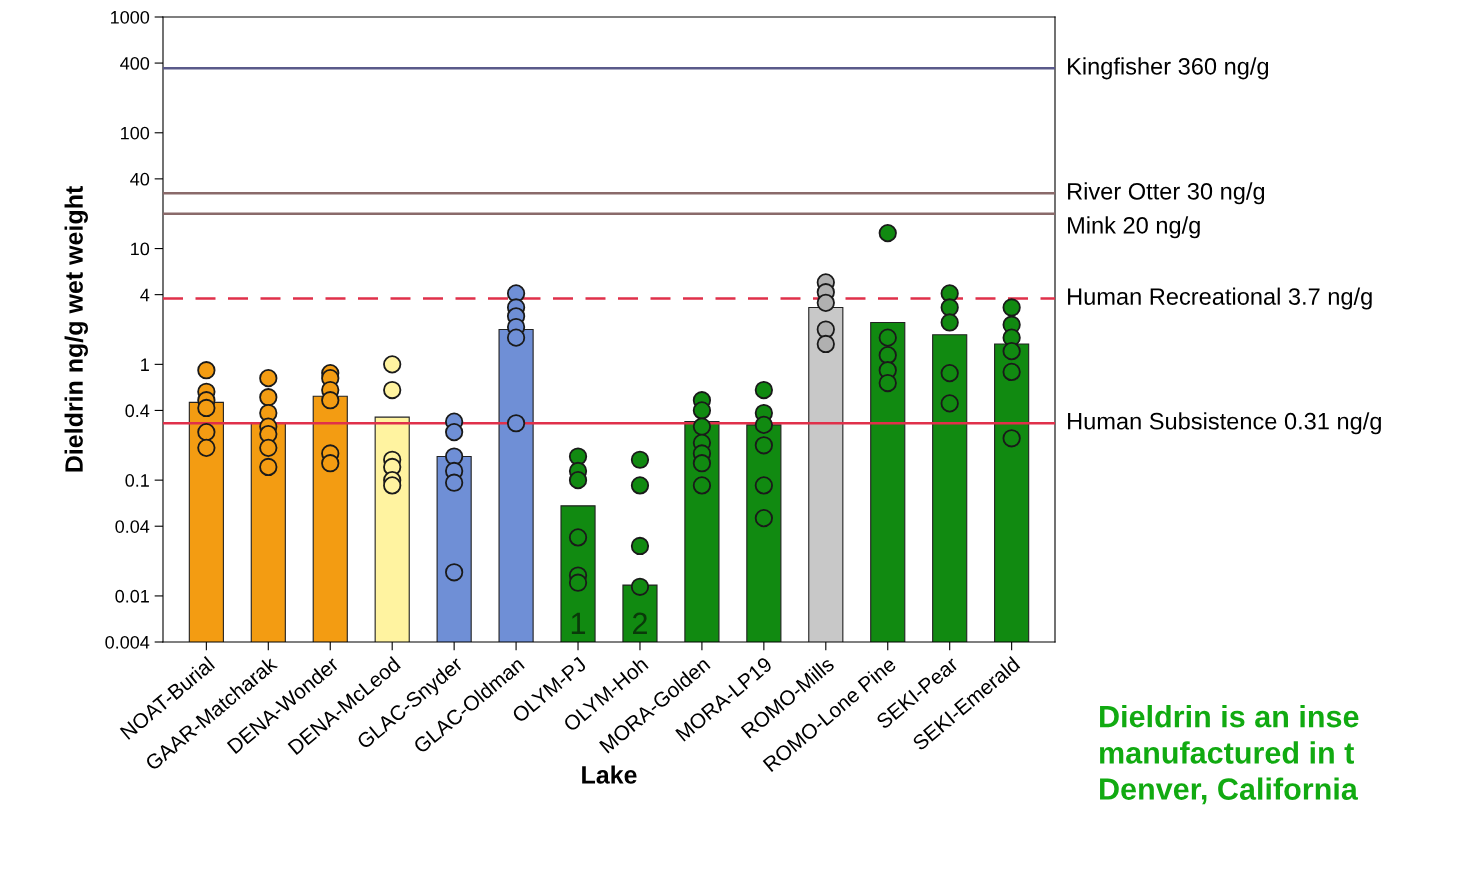 This screenshot has width=1462, height=872. What do you see at coordinates (1220, 298) in the screenshot?
I see `ref-line-label: Human Recreational 3.7 ng/g` at bounding box center [1220, 298].